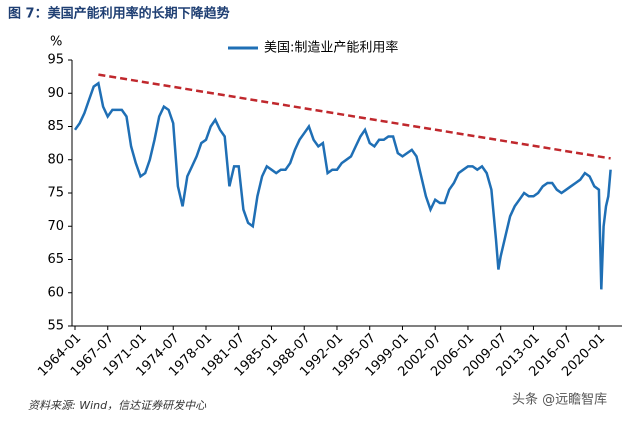 Image resolution: width=640 pixels, height=421 pixels. Describe the element at coordinates (331, 48) in the screenshot. I see `legend-label: 美国:制造业产能利用率` at that location.